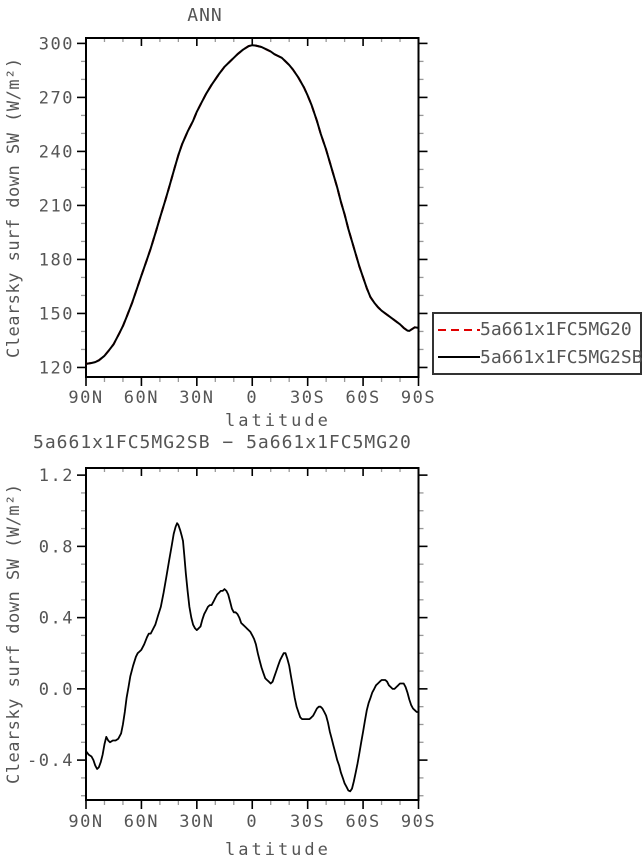 This screenshot has height=862, width=644. What do you see at coordinates (14, 634) in the screenshot?
I see `bottom-y-axis-label: Clearsky surf down SW (W/m²)` at bounding box center [14, 634].